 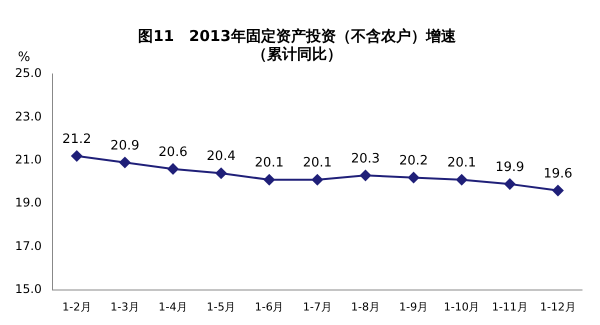 I want to click on data-label: 20.9, so click(x=125, y=146).